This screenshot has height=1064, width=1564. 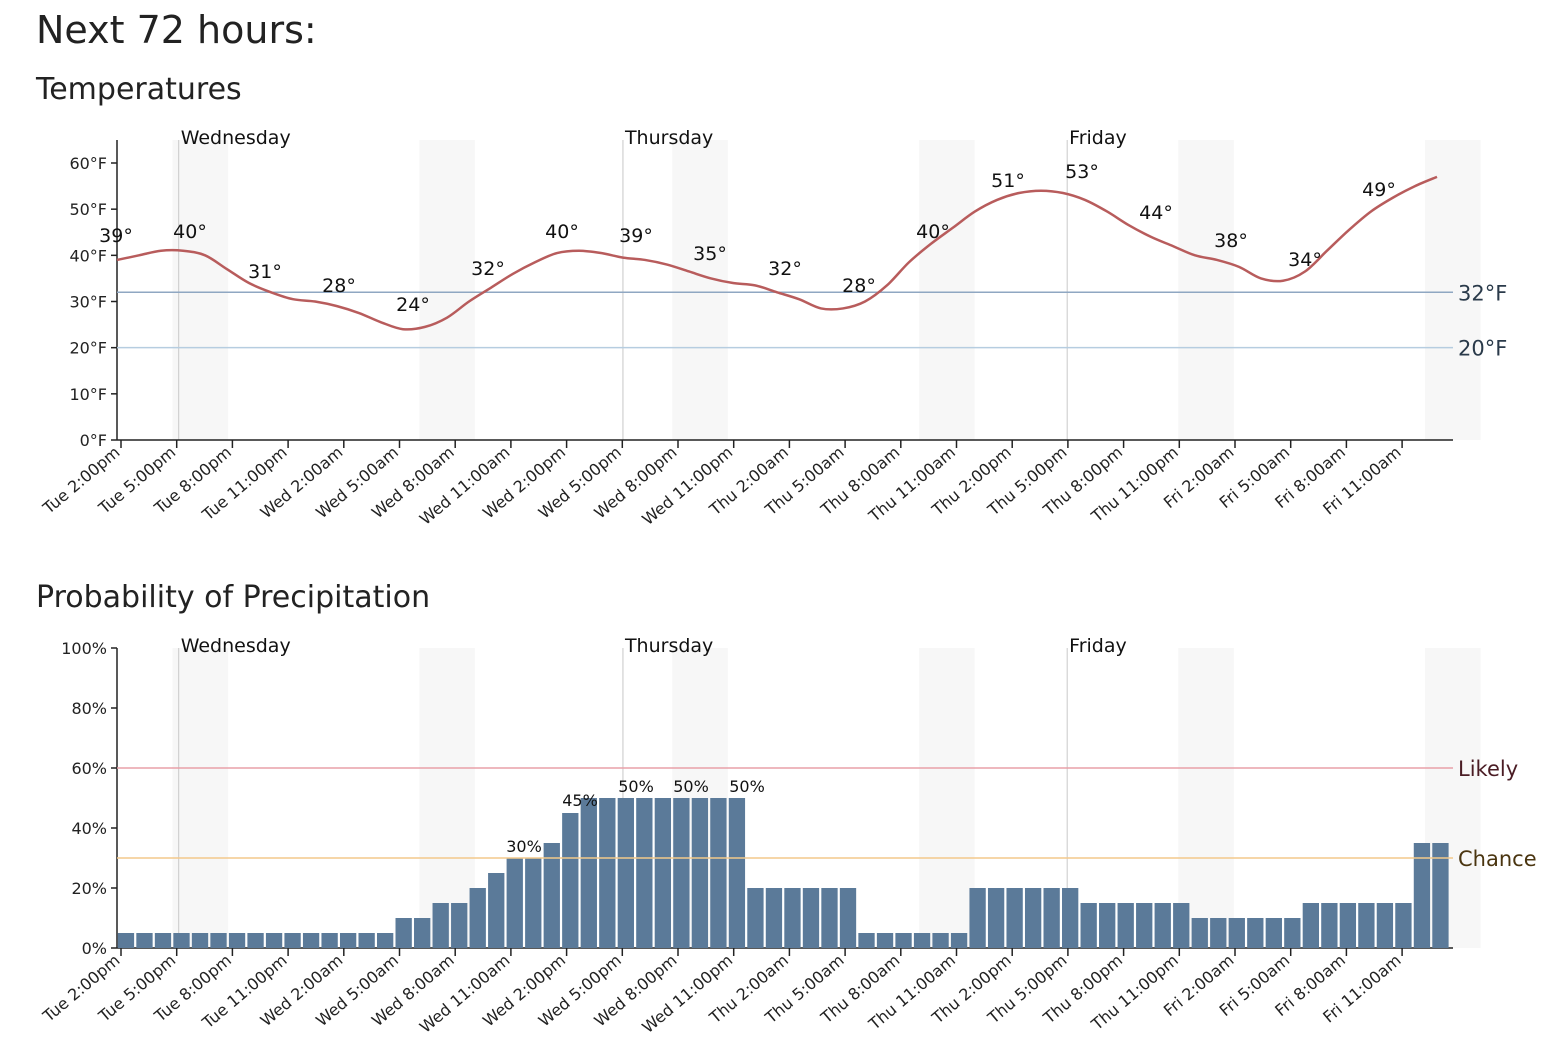 I want to click on precipitation-label: 30%, so click(x=524, y=846).